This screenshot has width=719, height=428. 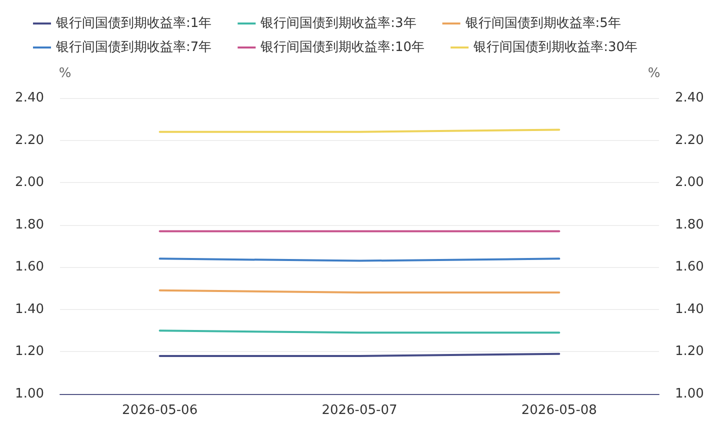 What do you see at coordinates (559, 410) in the screenshot?
I see `x-tick-label: 2026-05-08` at bounding box center [559, 410].